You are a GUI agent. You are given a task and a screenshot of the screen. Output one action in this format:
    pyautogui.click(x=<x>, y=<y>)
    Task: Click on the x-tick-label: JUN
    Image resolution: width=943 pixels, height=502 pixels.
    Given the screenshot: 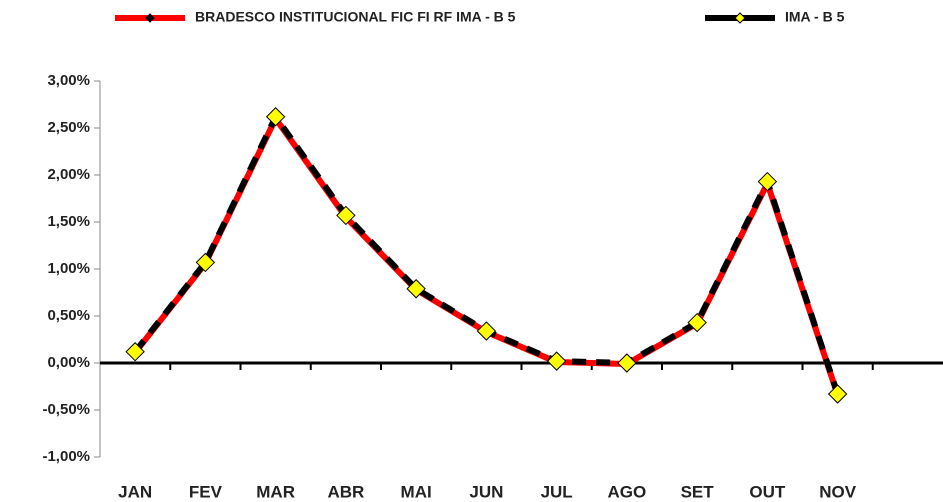 What is the action you would take?
    pyautogui.click(x=486, y=491)
    